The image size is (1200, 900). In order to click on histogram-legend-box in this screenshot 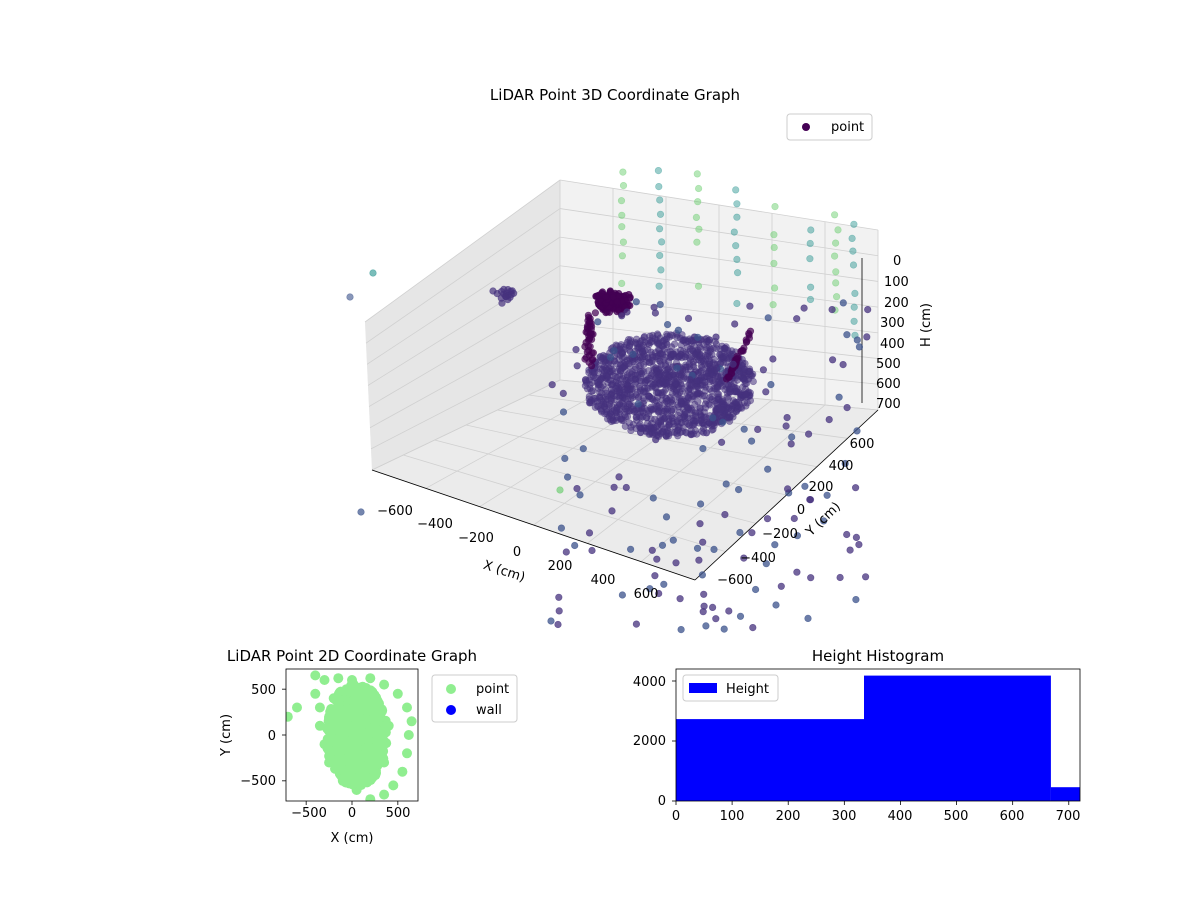, I will do `click(730, 688)`.